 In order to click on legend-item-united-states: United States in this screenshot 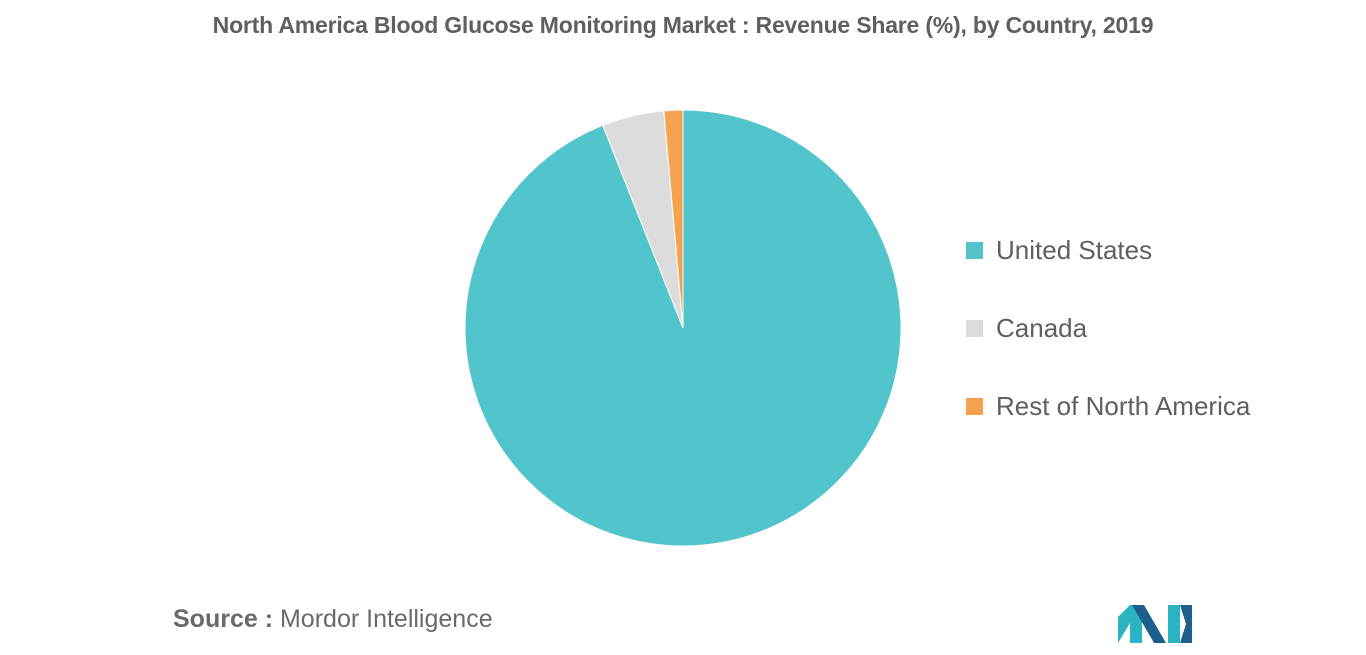, I will do `click(1108, 250)`.